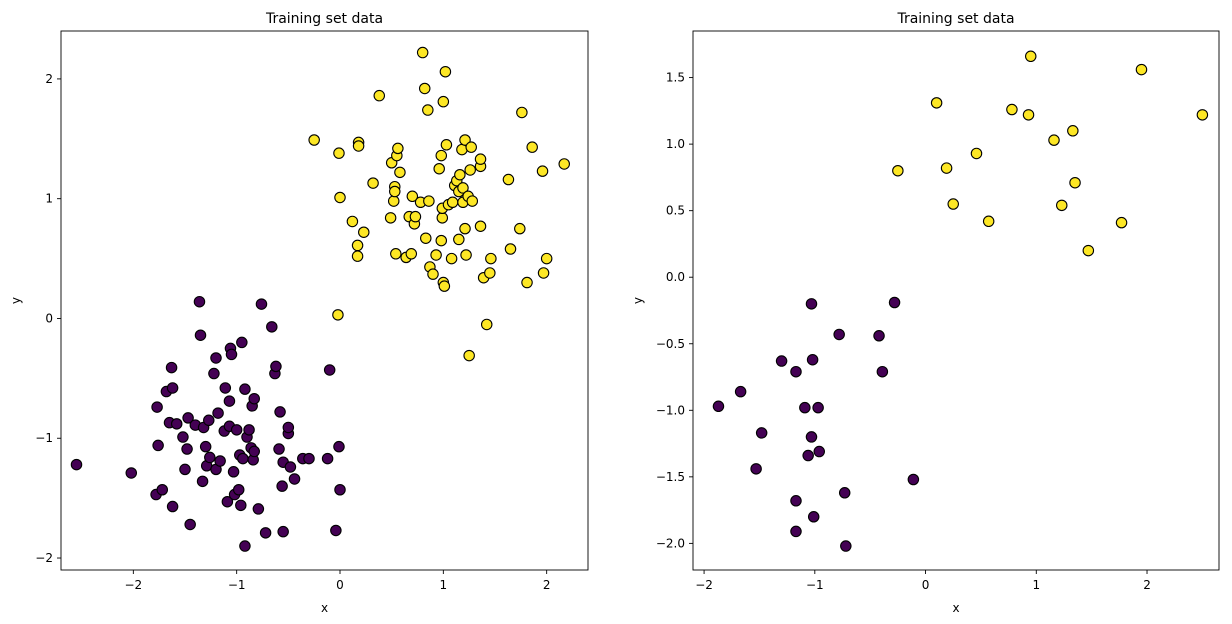 Image resolution: width=1232 pixels, height=624 pixels. What do you see at coordinates (675, 211) in the screenshot?
I see `y-tick-label: 0.5` at bounding box center [675, 211].